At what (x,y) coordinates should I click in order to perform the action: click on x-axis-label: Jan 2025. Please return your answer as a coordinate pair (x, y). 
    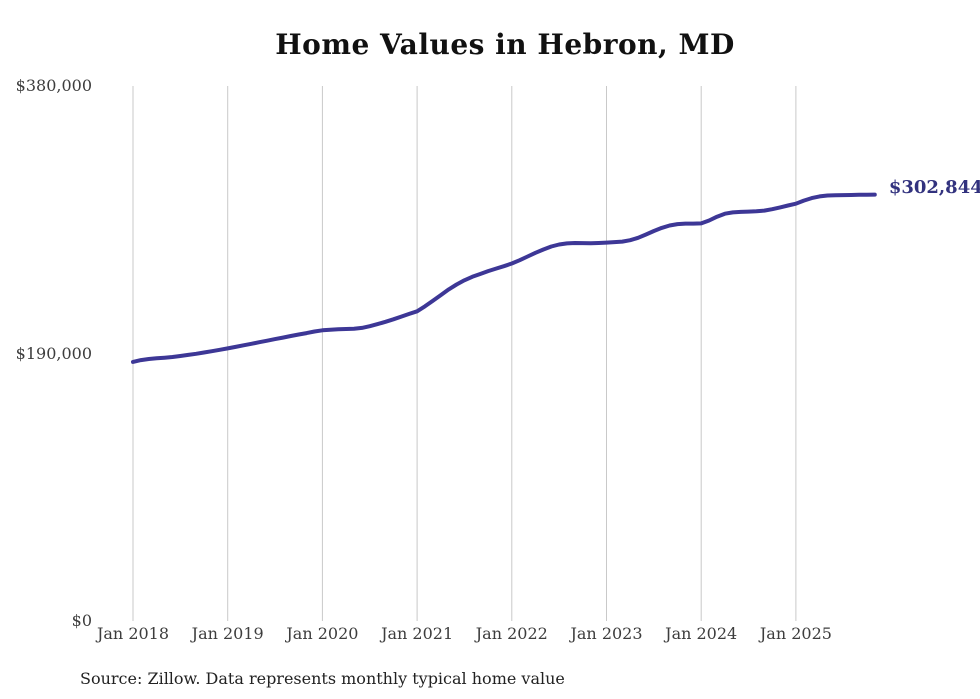
    Looking at the image, I should click on (795, 633).